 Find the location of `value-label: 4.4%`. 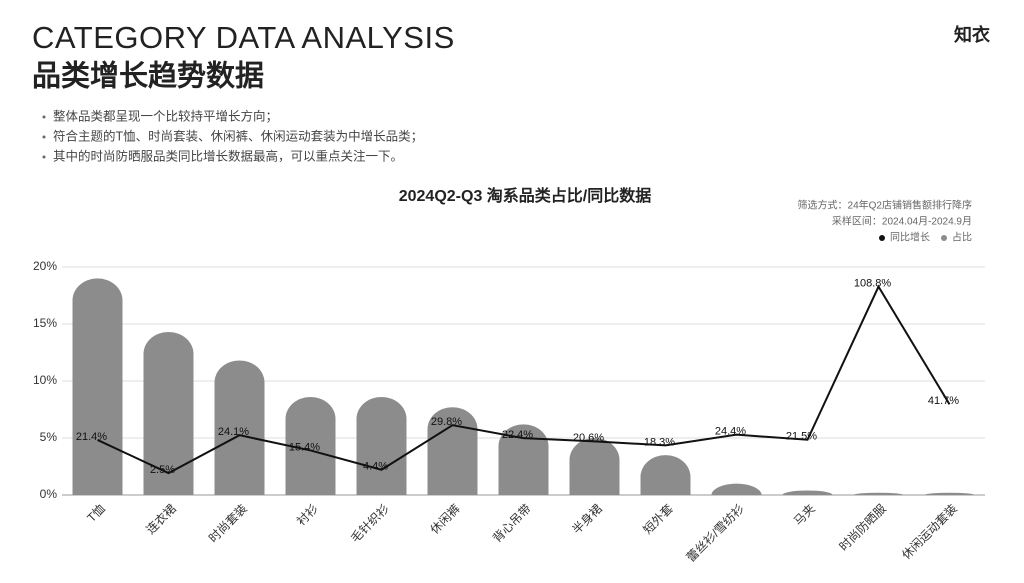

value-label: 4.4% is located at coordinates (375, 467).